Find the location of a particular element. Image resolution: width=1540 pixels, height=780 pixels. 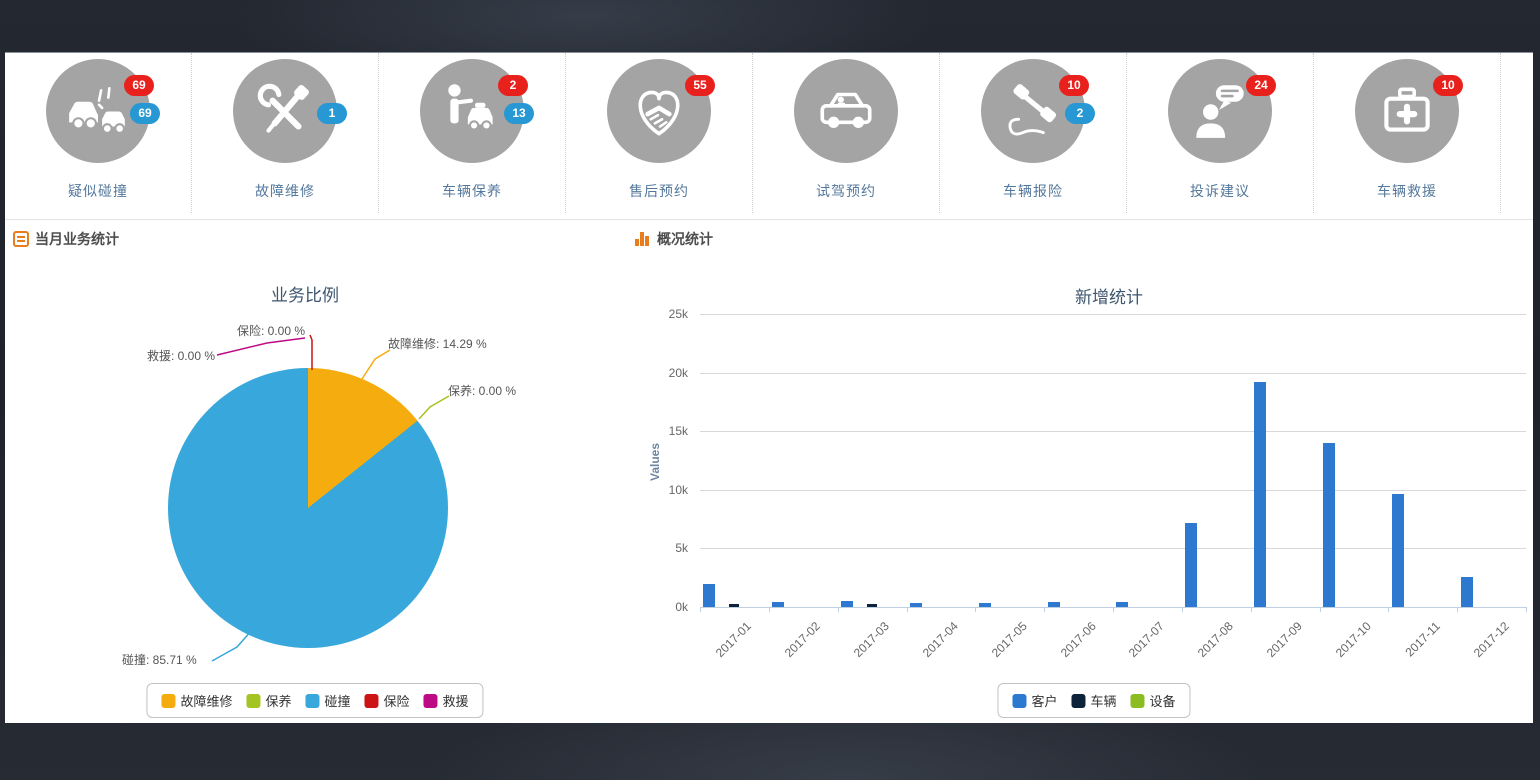

service-item-疑似碰撞: 69 69 疑似碰撞 is located at coordinates (98, 133).